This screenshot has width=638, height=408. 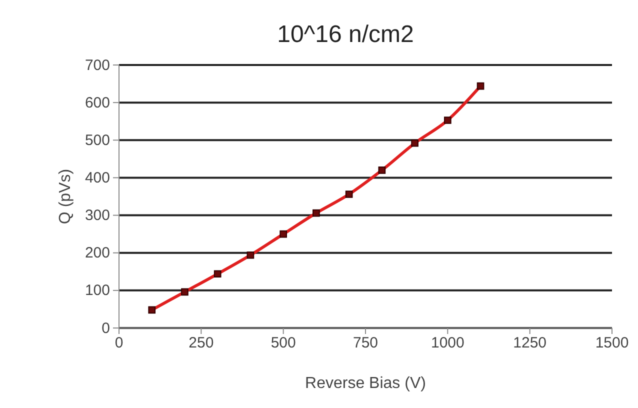 I want to click on x-tick-label: 1500, so click(x=612, y=343).